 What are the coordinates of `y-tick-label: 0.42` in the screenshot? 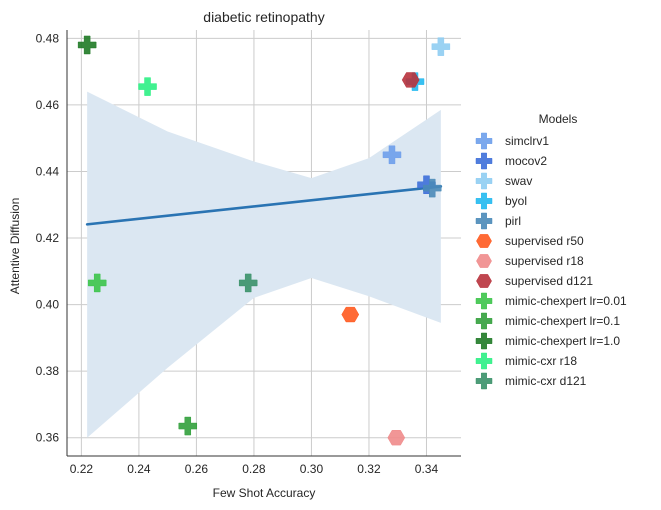 It's located at (48, 238).